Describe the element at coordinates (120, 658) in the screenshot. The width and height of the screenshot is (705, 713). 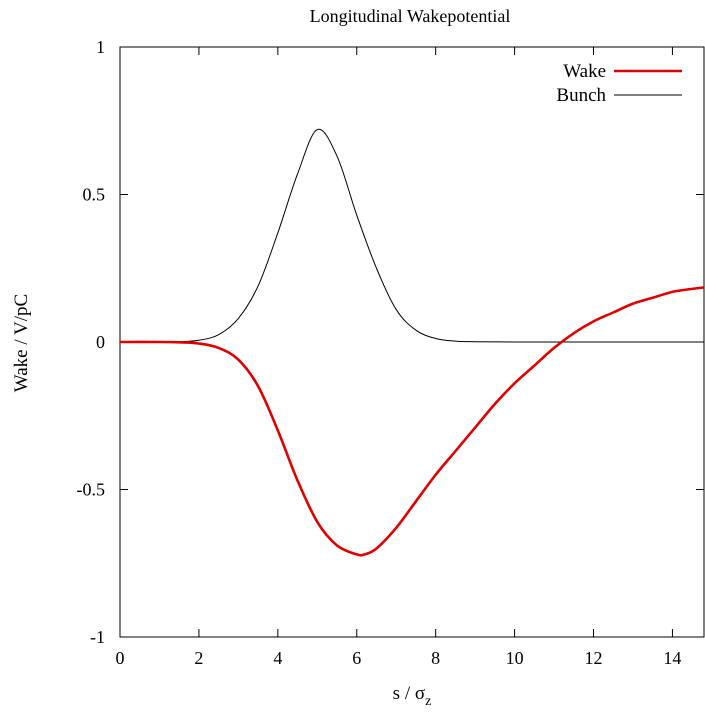
I see `x-tick-label: 0` at that location.